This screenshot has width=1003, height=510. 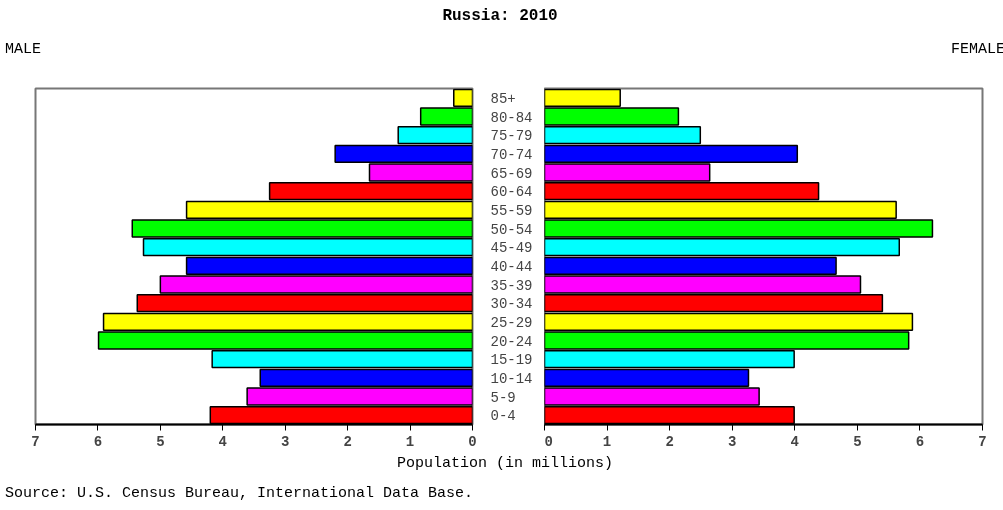 What do you see at coordinates (511, 341) in the screenshot?
I see `y-tick-label: 20-24` at bounding box center [511, 341].